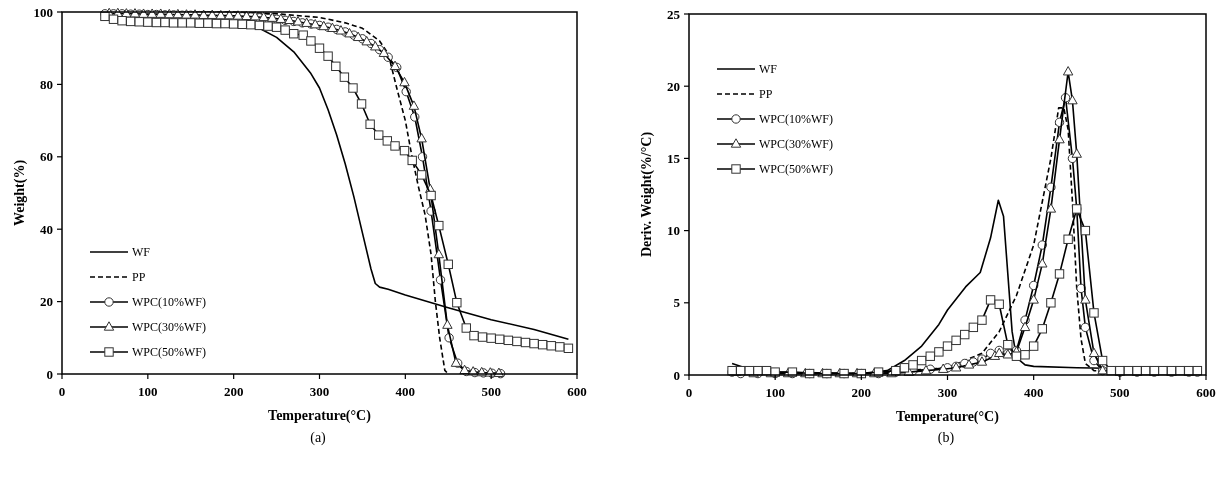 The height and width of the screenshot is (479, 1223). I want to click on text: (a), so click(318, 438).